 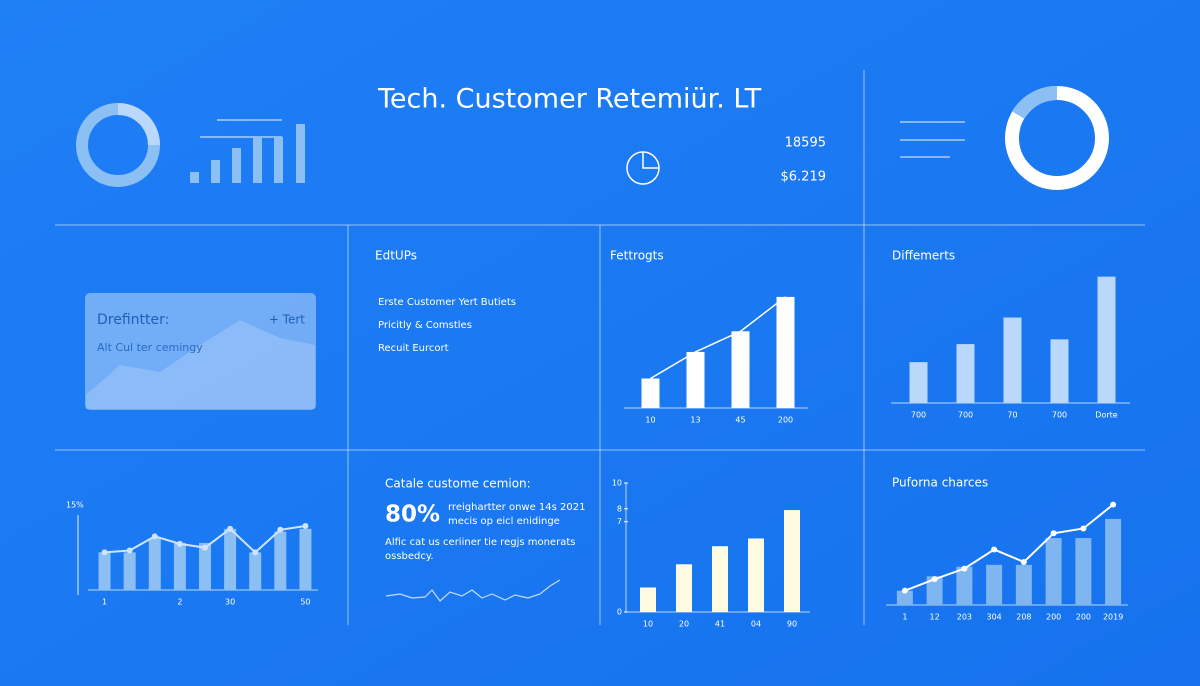 What do you see at coordinates (1023, 617) in the screenshot?
I see `x-tick-label: 208` at bounding box center [1023, 617].